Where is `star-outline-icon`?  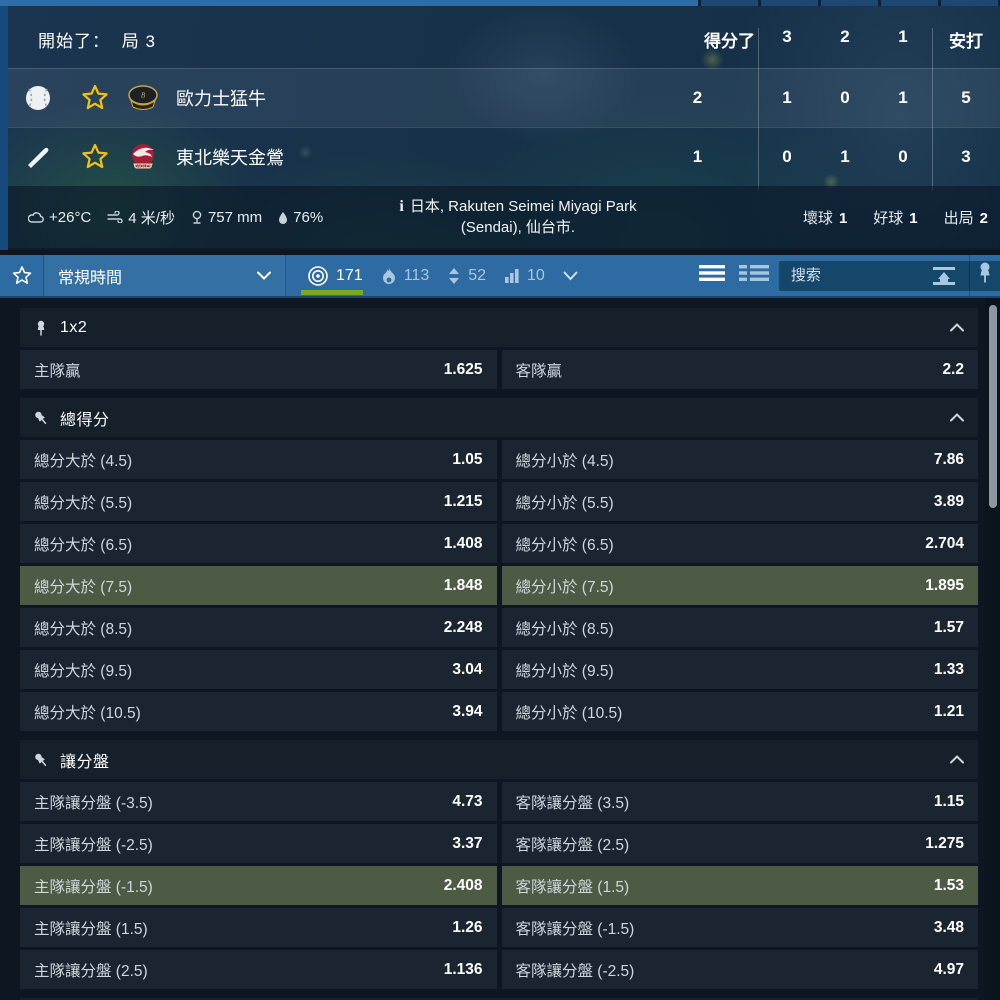 star-outline-icon is located at coordinates (21, 274).